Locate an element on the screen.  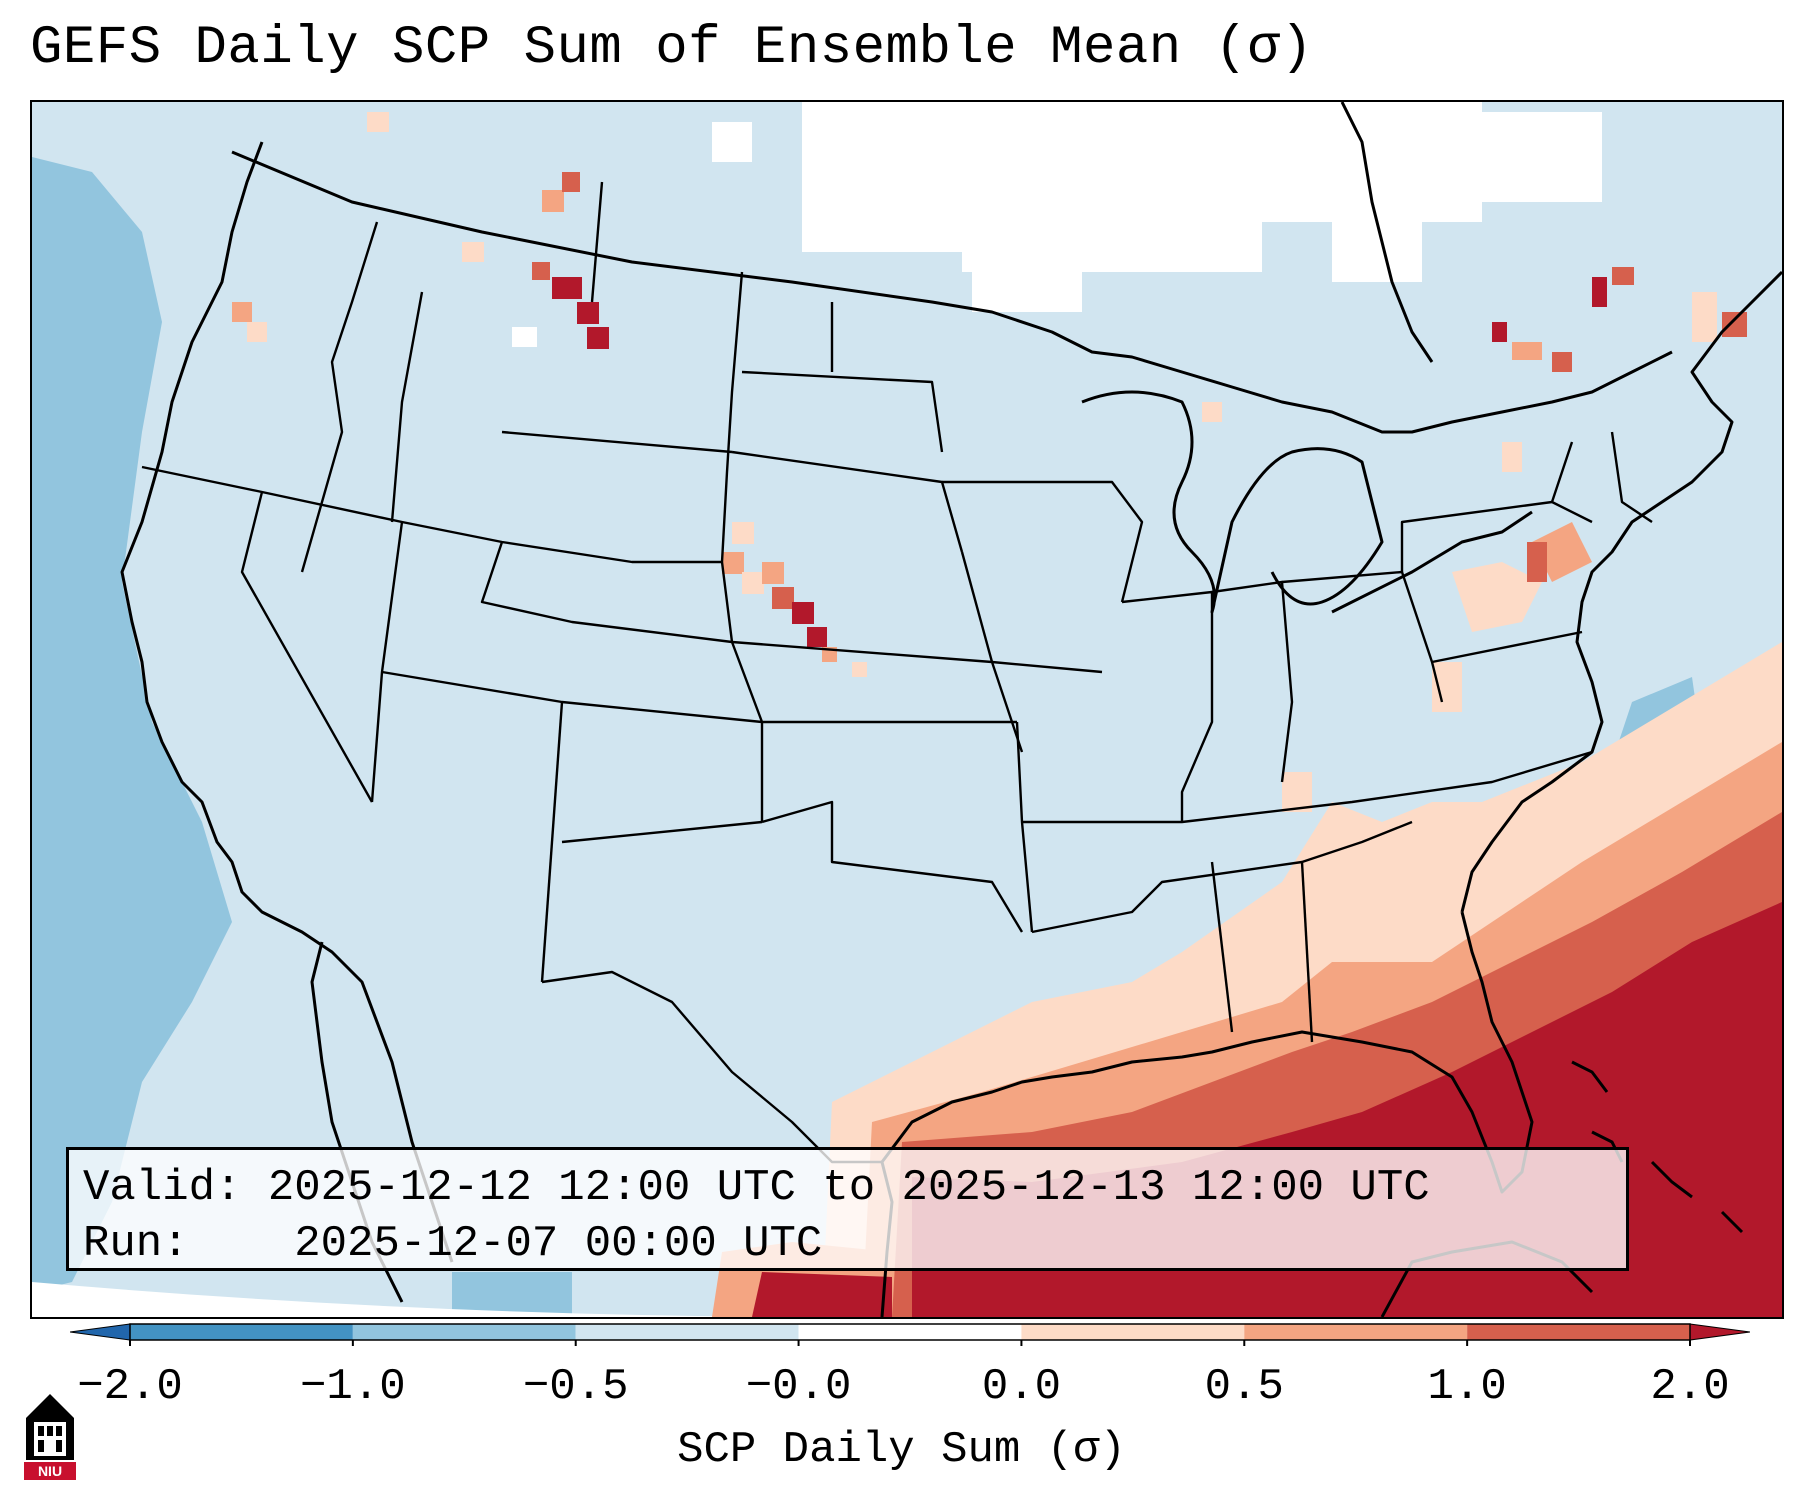
colorbar-extend-low is located at coordinates (100, 1332).